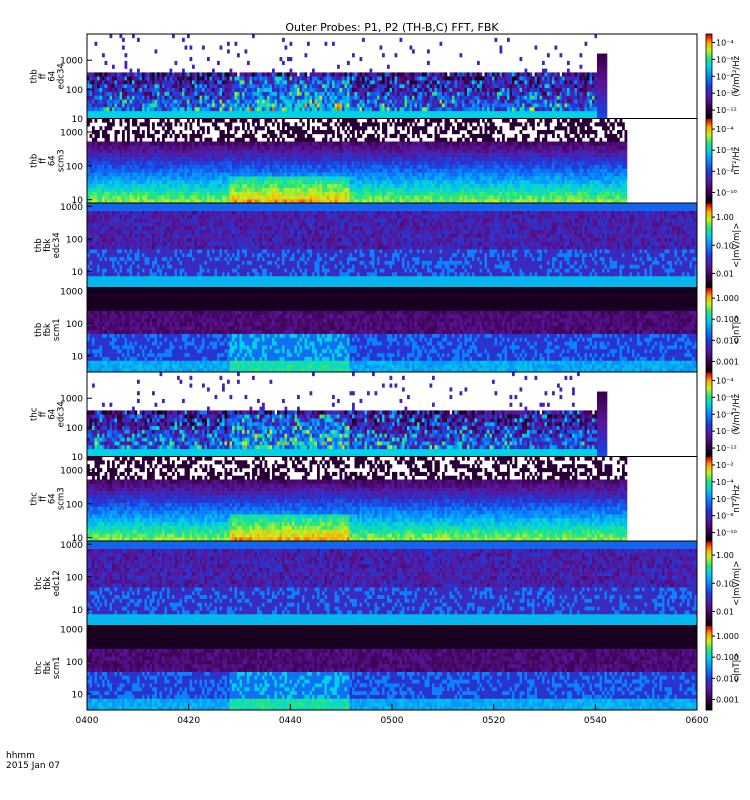 This screenshot has height=800, width=750. I want to click on colorbar-segment, so click(709, 77).